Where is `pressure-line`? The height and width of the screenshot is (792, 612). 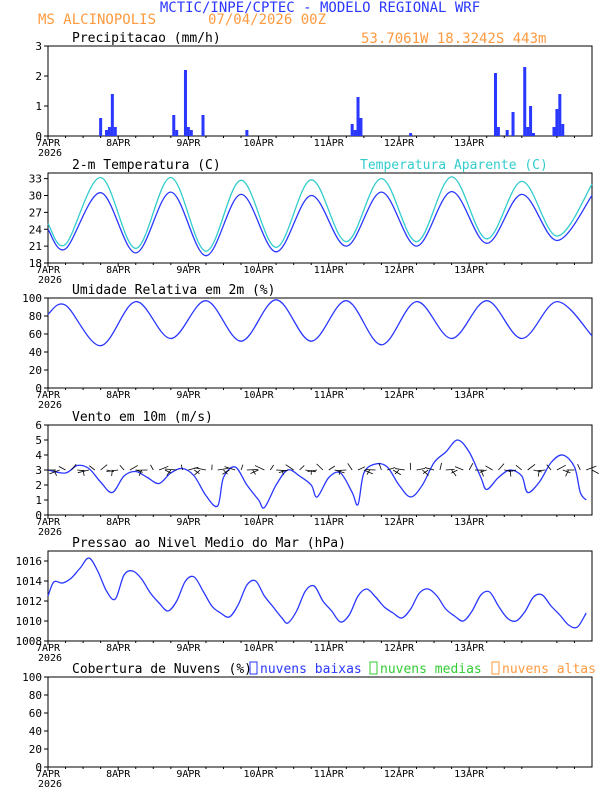 pressure-line is located at coordinates (317, 593).